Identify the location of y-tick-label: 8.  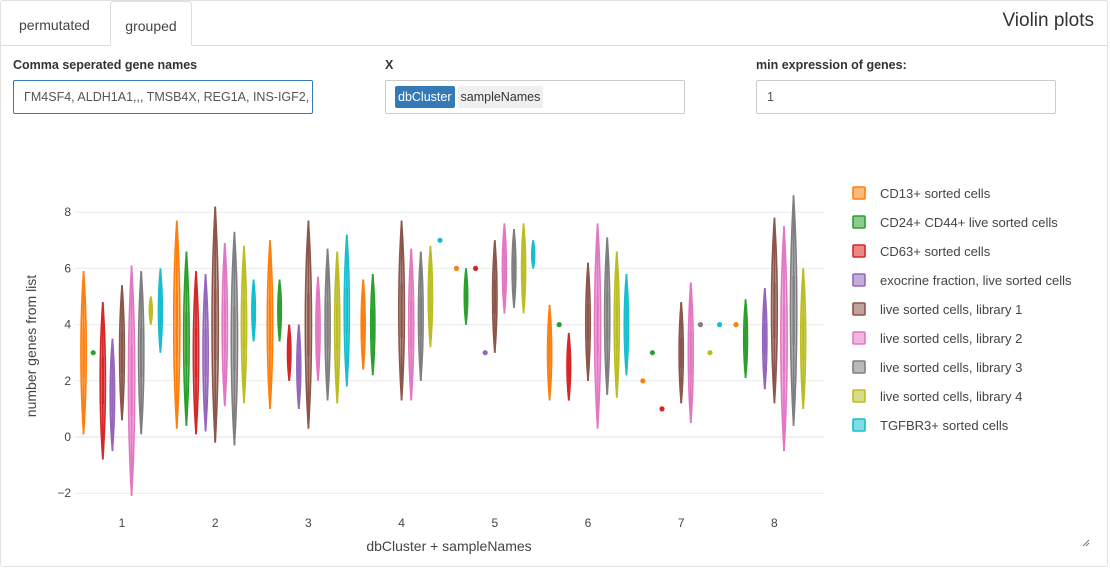
(67, 212).